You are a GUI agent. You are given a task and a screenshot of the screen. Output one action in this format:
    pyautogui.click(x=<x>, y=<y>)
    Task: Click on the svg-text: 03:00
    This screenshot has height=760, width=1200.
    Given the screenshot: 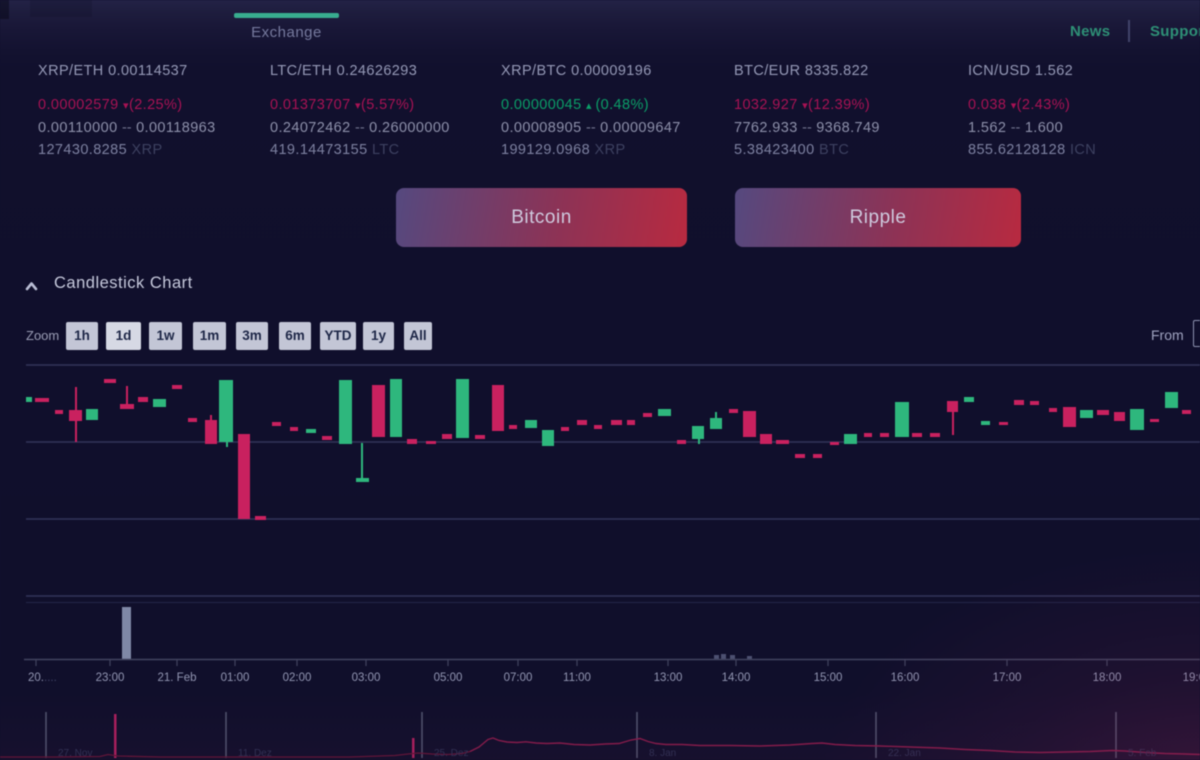 What is the action you would take?
    pyautogui.click(x=366, y=678)
    